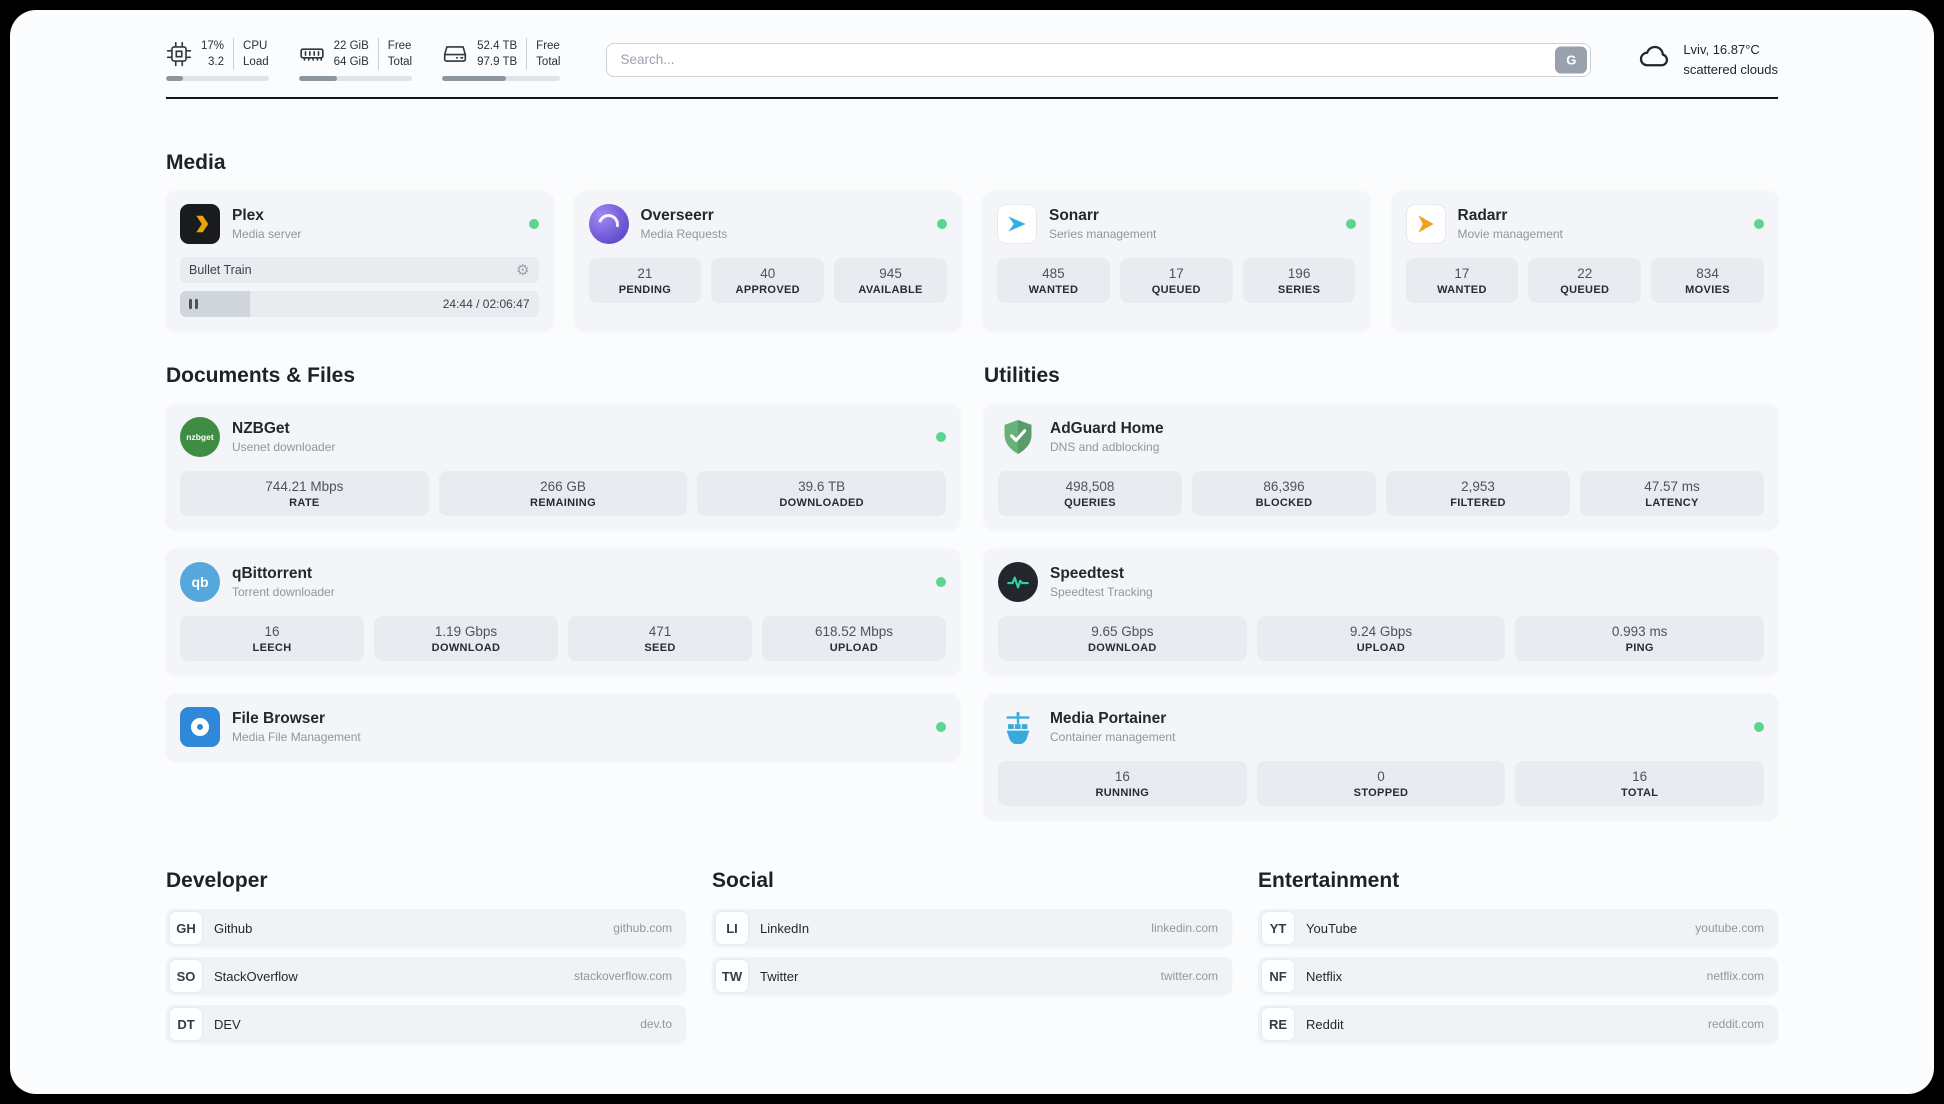 This screenshot has height=1104, width=1944. I want to click on bookmark-name: StackOverflow, so click(256, 976).